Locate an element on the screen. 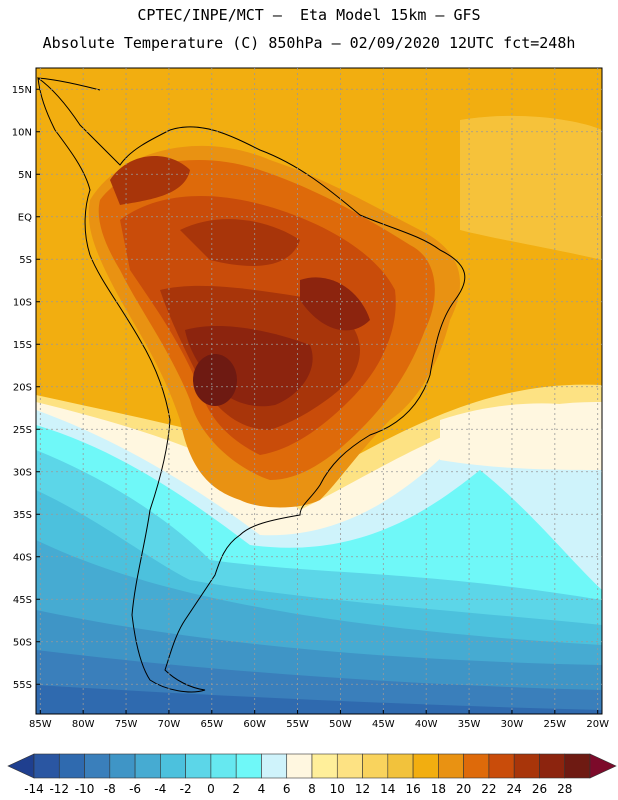 Image resolution: width=618 pixels, height=800 pixels. colorbar-label: -8 is located at coordinates (110, 789).